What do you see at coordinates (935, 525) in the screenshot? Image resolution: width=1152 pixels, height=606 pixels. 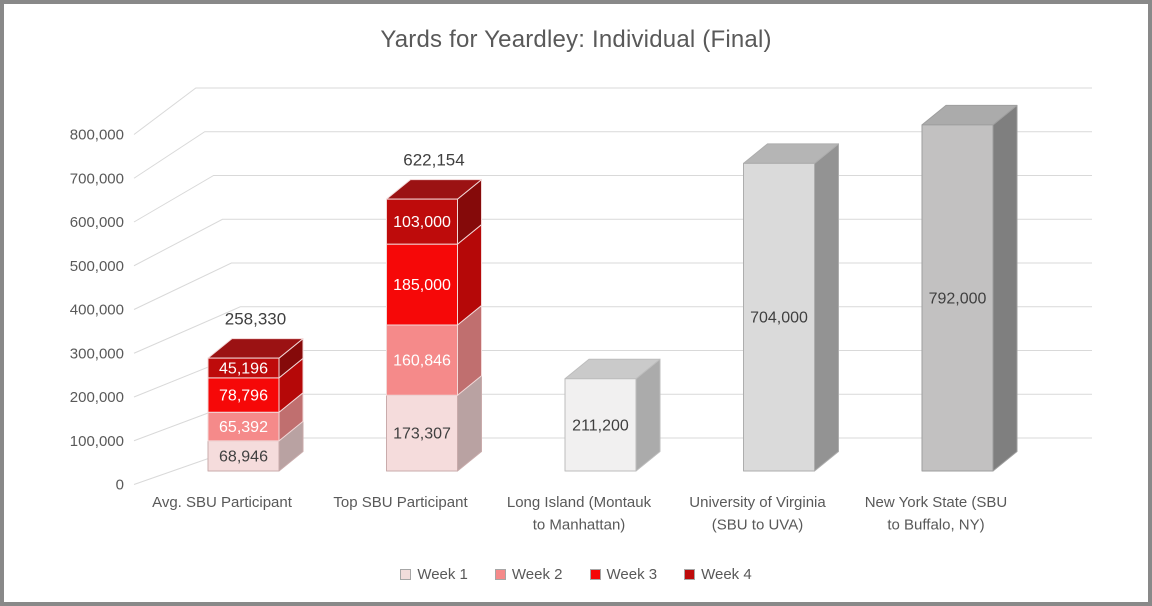 I see `category-label-line: to Buffalo, NY)` at bounding box center [935, 525].